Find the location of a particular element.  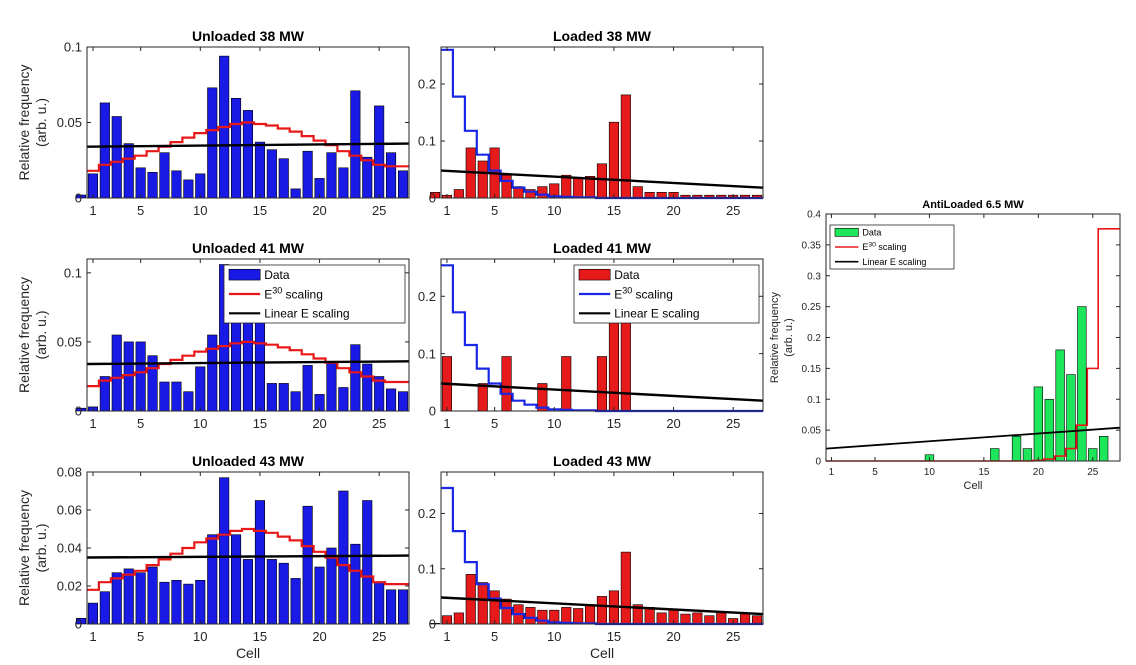

y-tick-label: 0.08 is located at coordinates (69, 472).